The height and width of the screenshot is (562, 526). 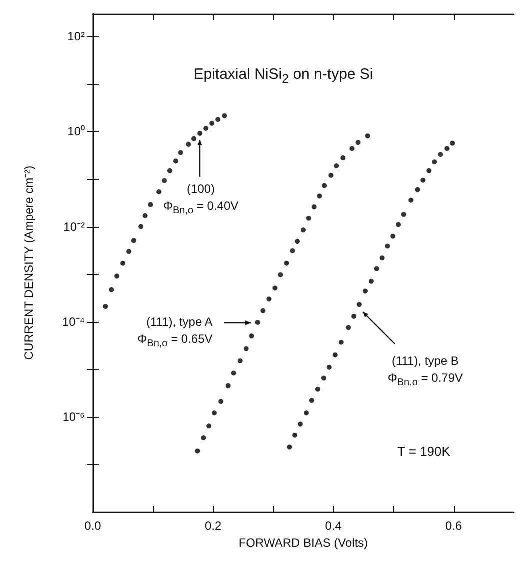 What do you see at coordinates (454, 526) in the screenshot?
I see `x-tick-label: 0.6` at bounding box center [454, 526].